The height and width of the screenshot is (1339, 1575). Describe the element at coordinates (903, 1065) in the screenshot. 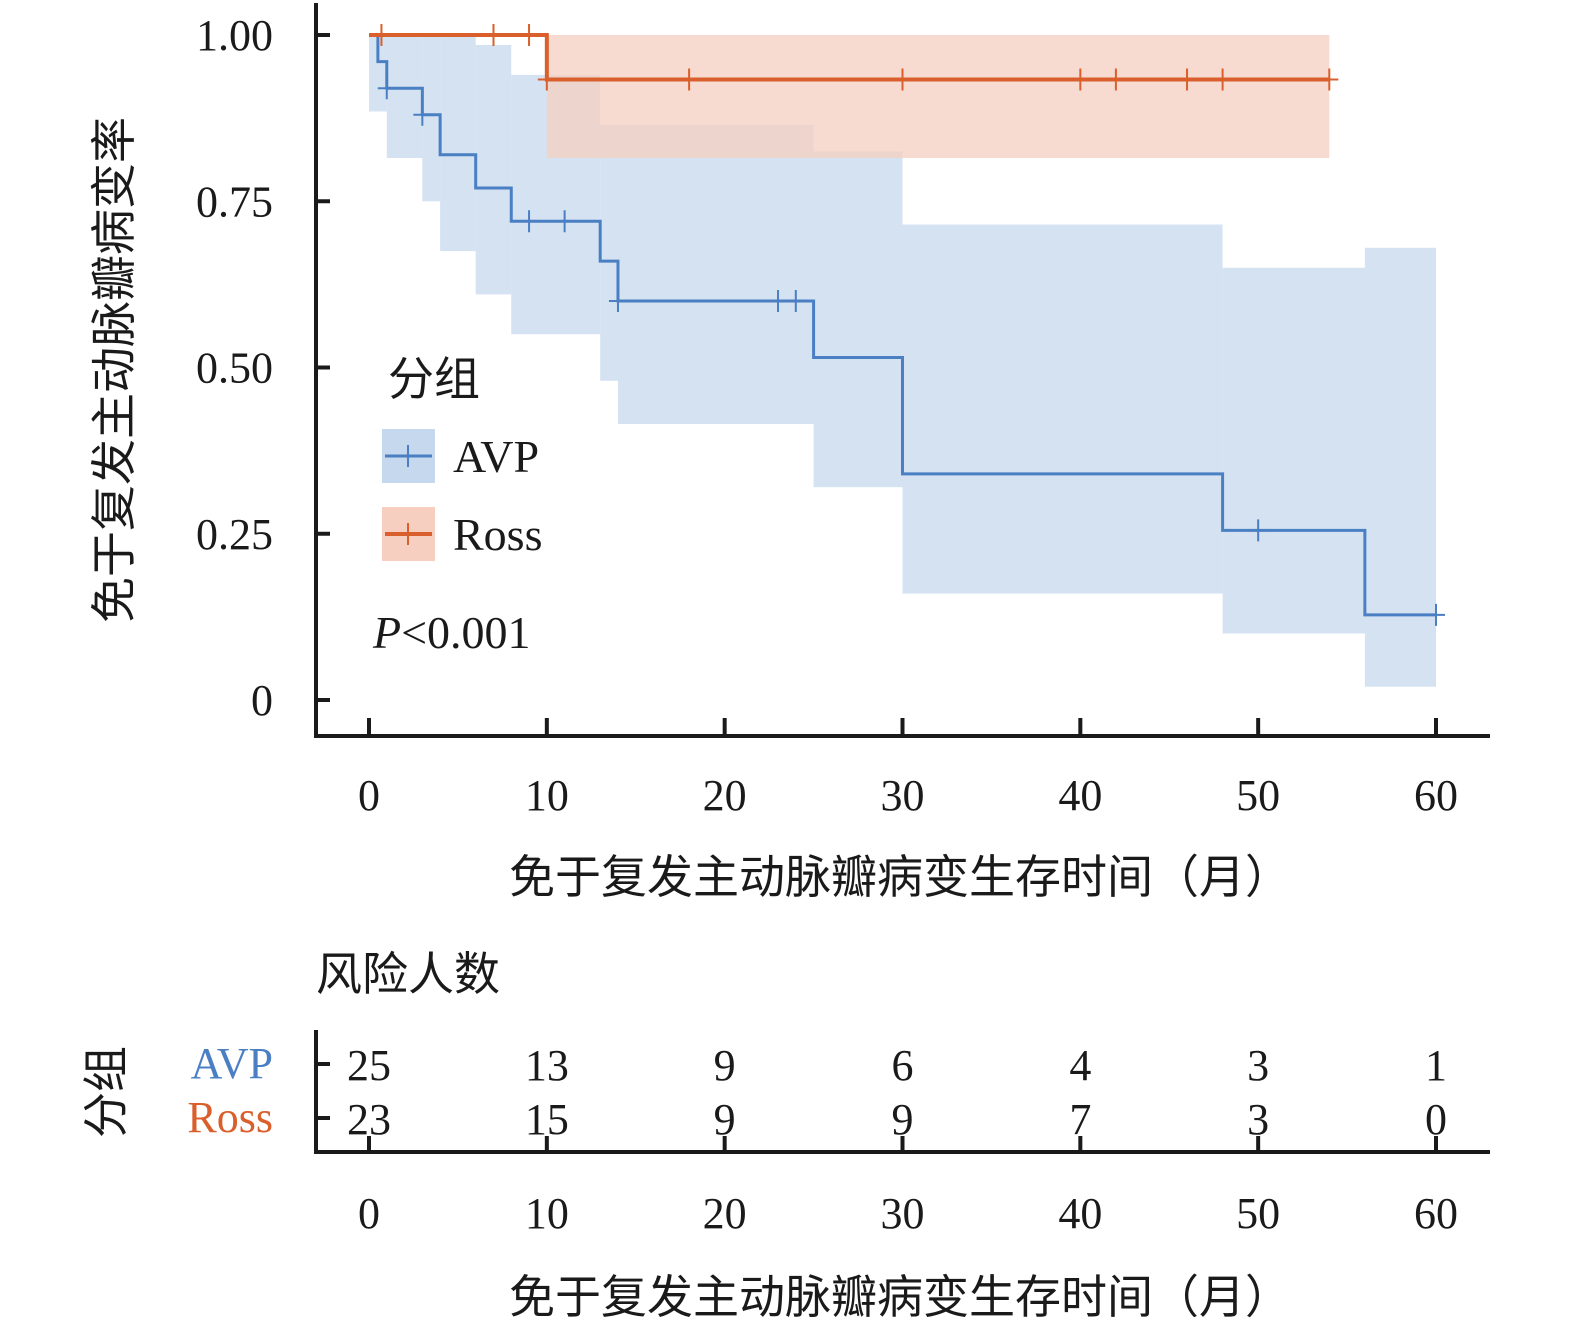

I see `avp-risk-count: 6` at that location.